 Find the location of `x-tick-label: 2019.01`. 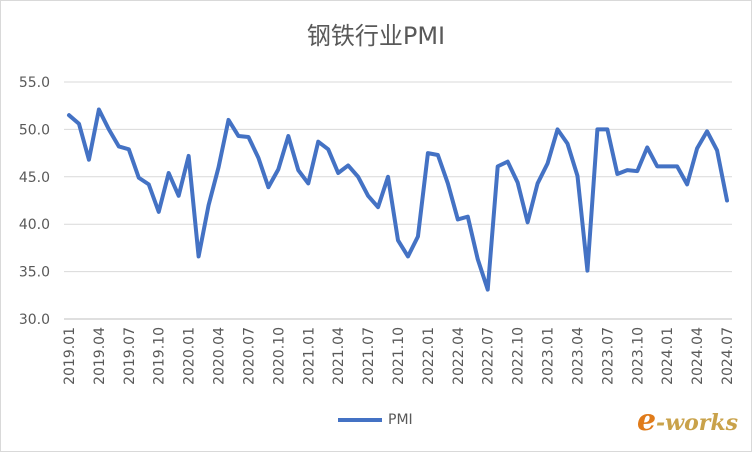

x-tick-label: 2019.01 is located at coordinates (70, 356).